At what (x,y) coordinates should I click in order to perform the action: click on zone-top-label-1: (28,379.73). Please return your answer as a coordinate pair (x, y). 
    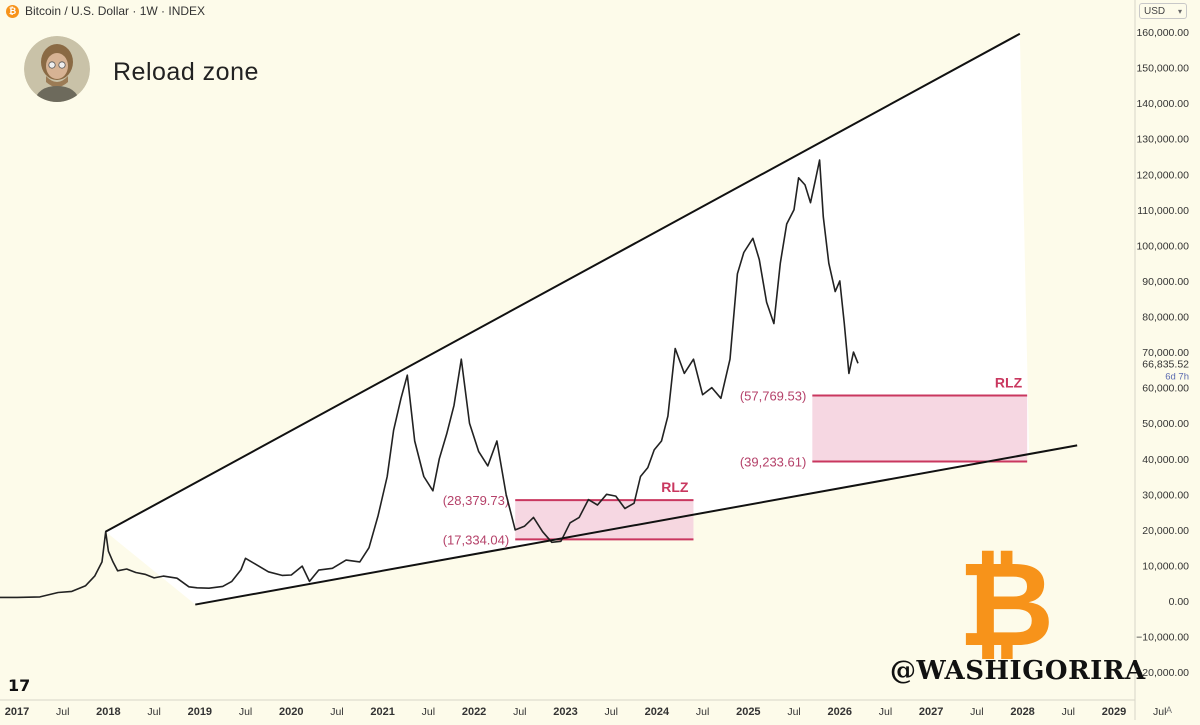
    Looking at the image, I should click on (476, 500).